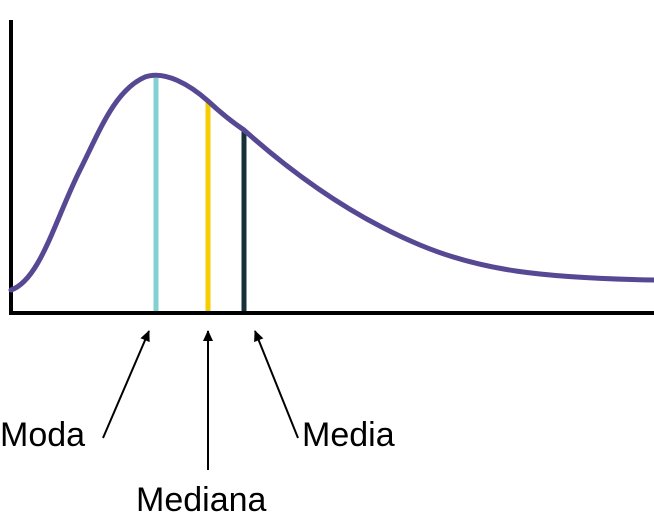 This screenshot has width=654, height=525. I want to click on mean-label: Media, so click(348, 435).